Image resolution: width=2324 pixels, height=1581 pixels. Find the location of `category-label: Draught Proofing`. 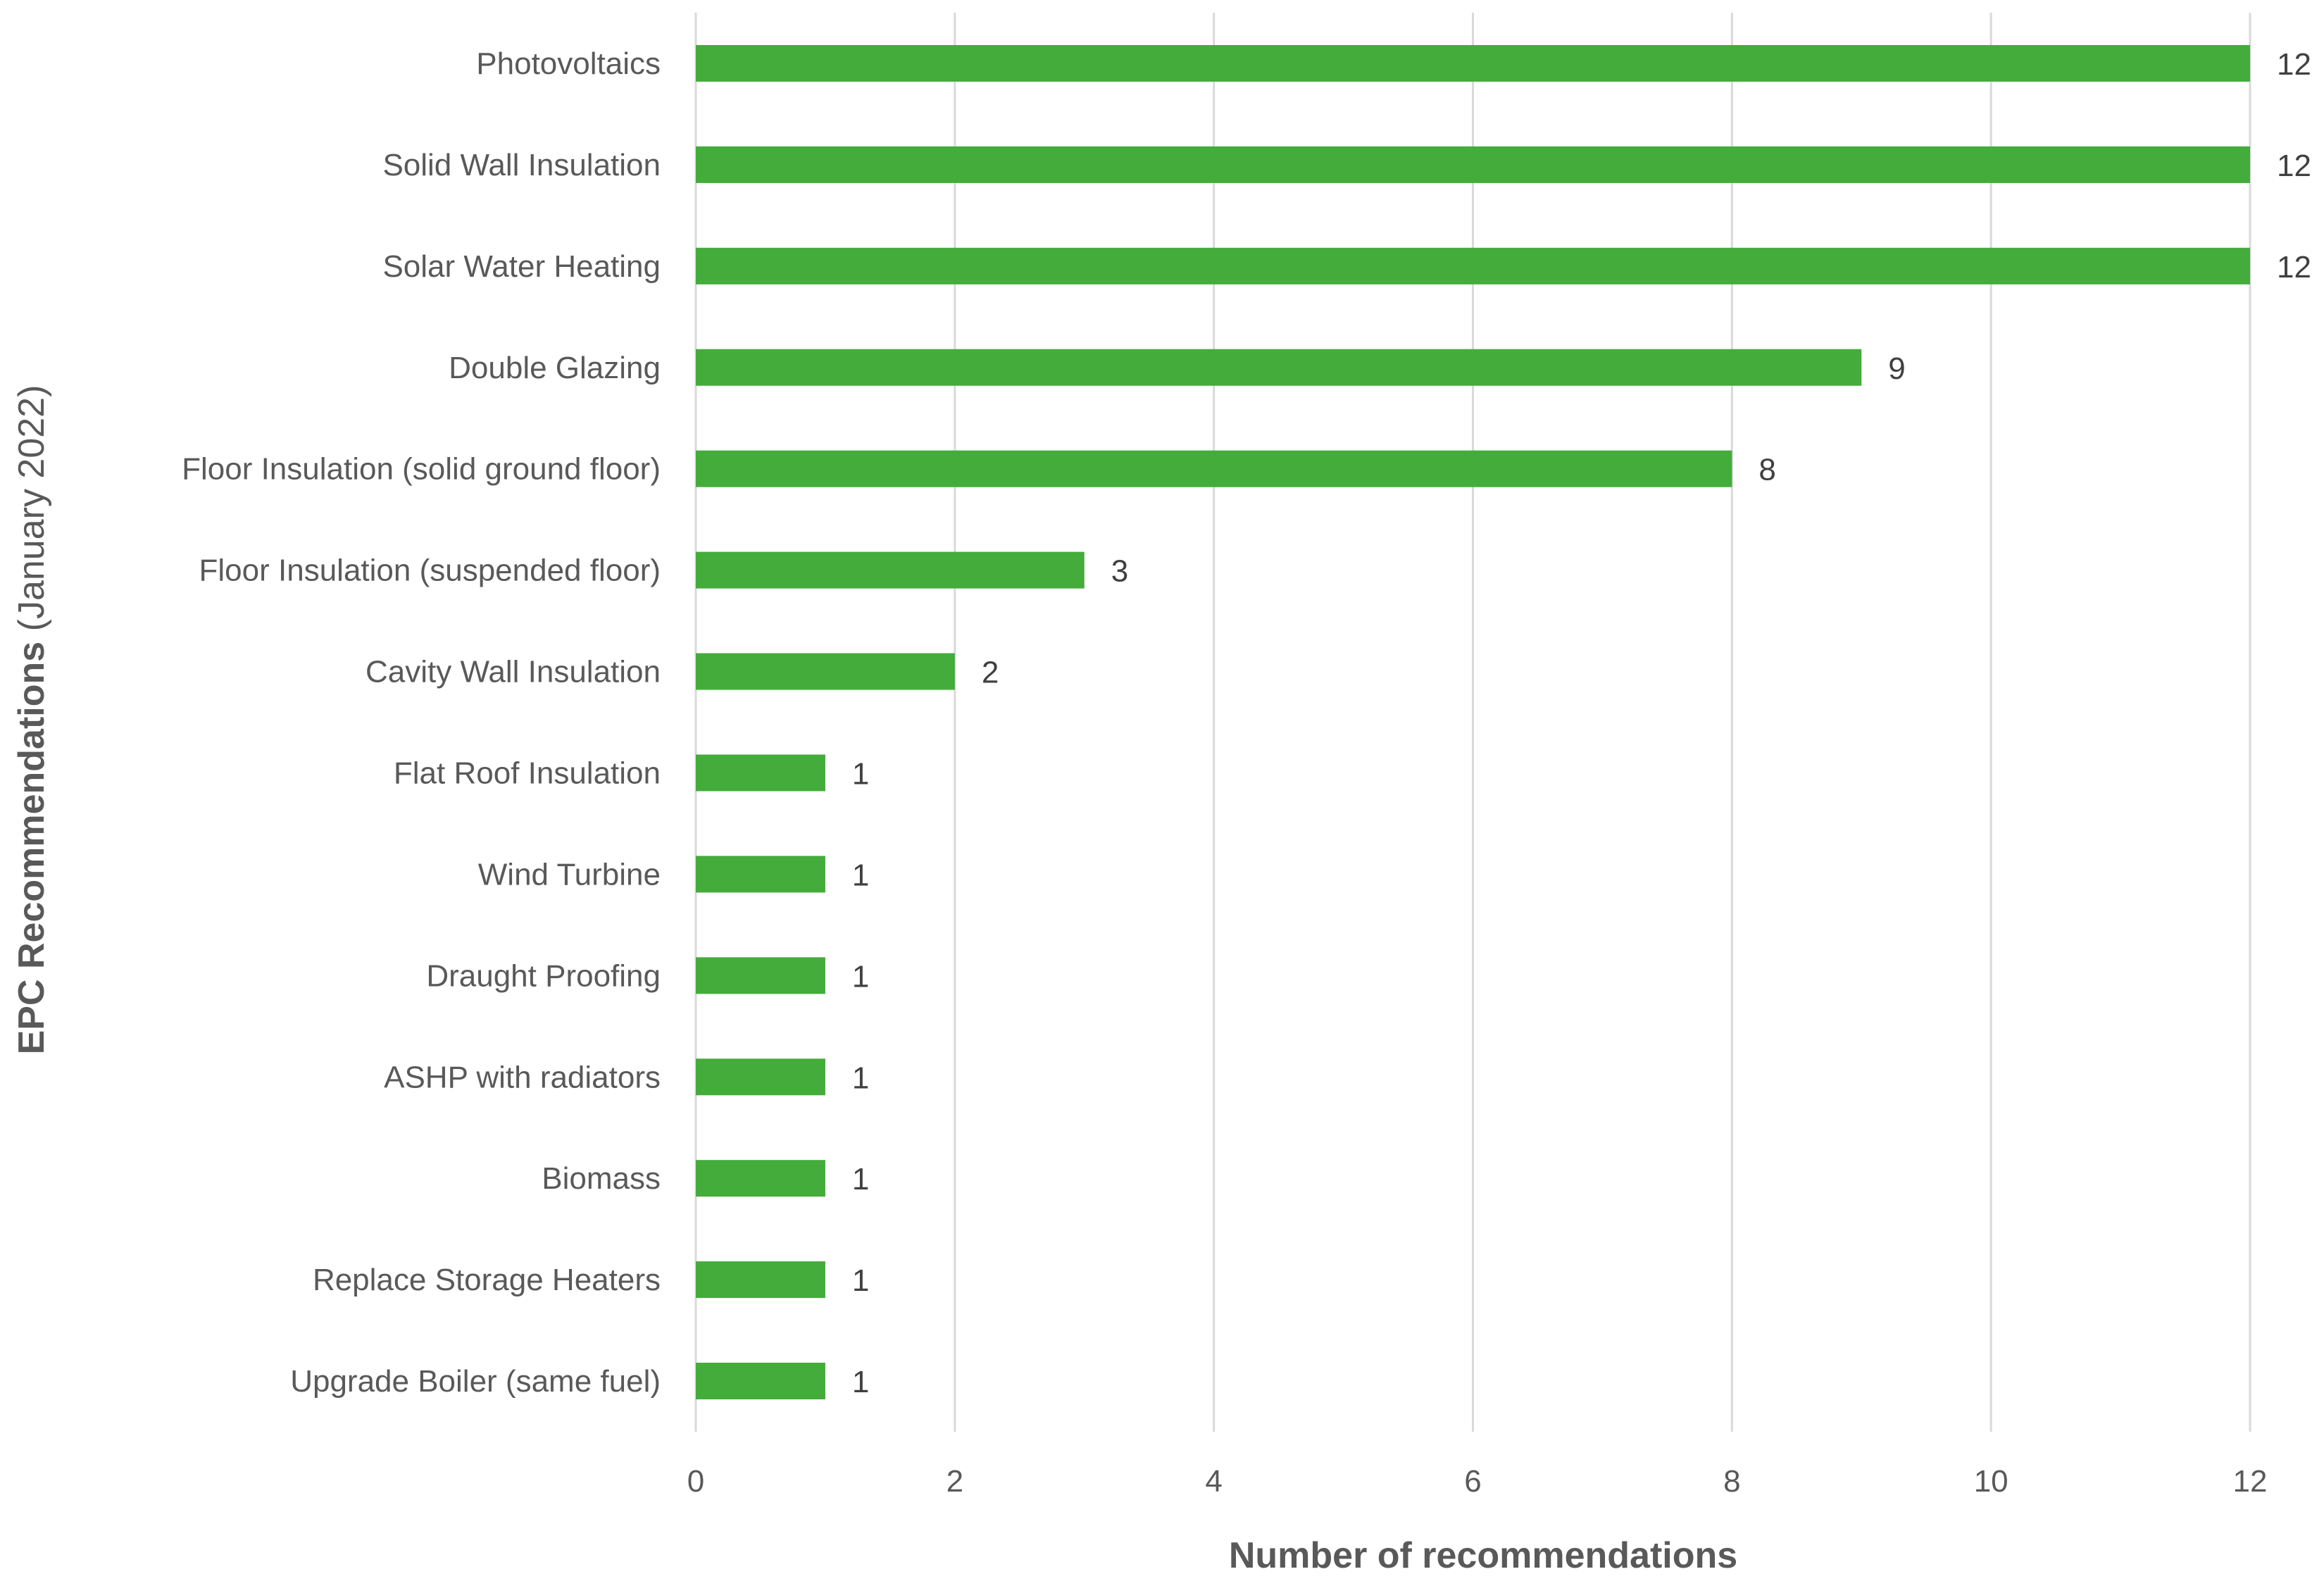

category-label: Draught Proofing is located at coordinates (543, 975).